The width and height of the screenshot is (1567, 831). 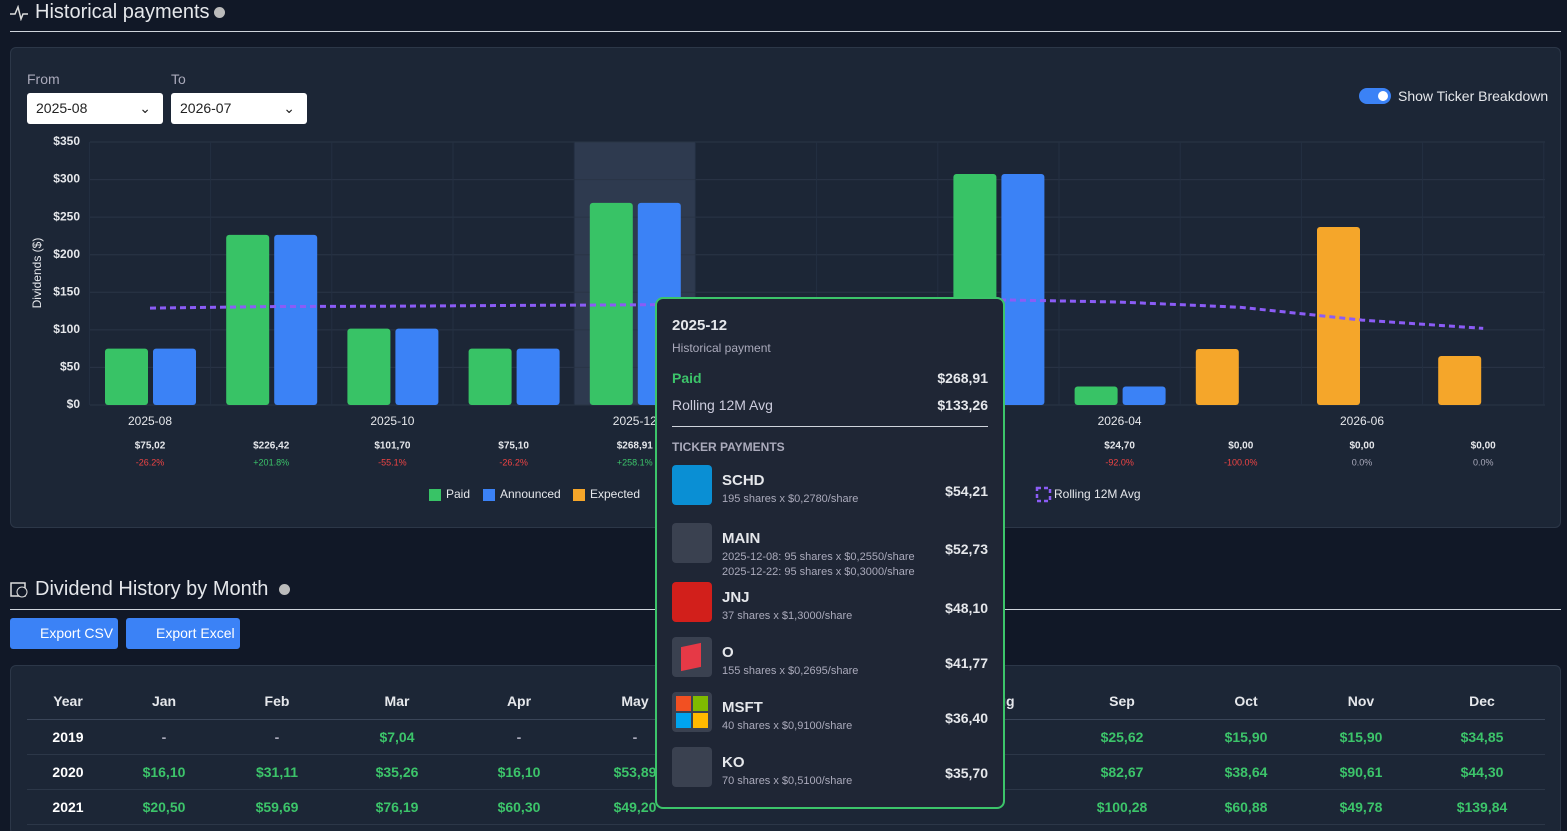 I want to click on table-cell: $20,50, so click(x=164, y=807).